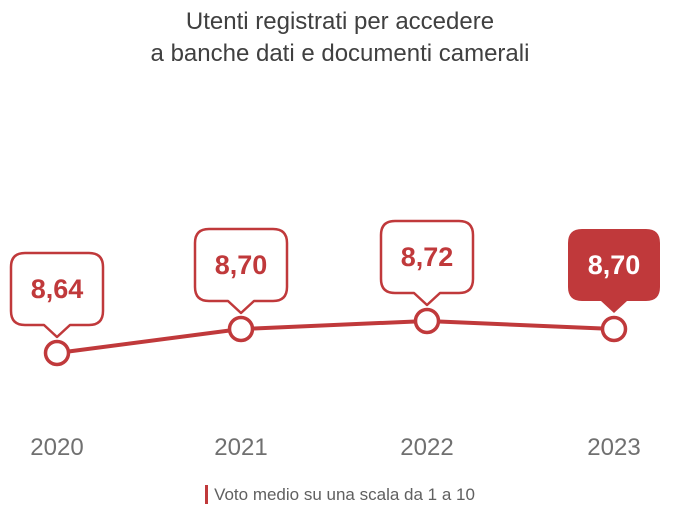 This screenshot has width=680, height=529. Describe the element at coordinates (427, 321) in the screenshot. I see `data-point-2022` at that location.